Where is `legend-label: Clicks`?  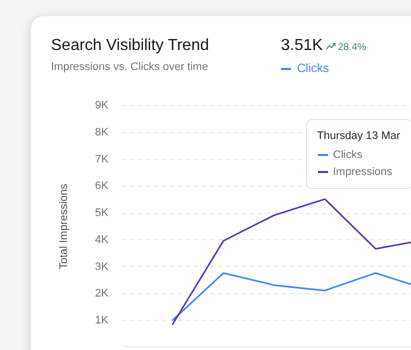 legend-label: Clicks is located at coordinates (348, 155).